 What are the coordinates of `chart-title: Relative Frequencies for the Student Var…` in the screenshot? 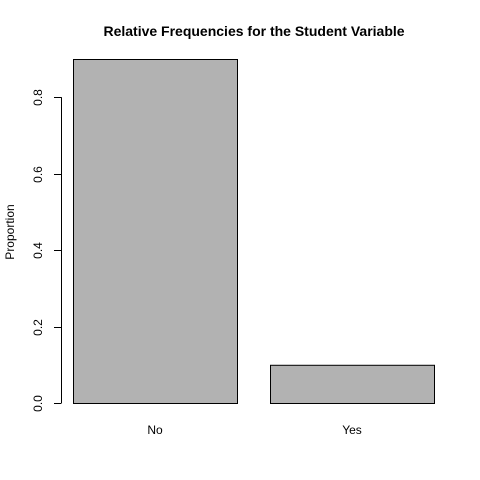 It's located at (253, 31).